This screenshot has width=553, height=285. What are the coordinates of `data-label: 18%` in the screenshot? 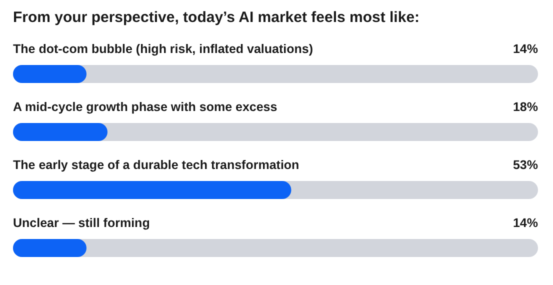 It's located at (525, 107).